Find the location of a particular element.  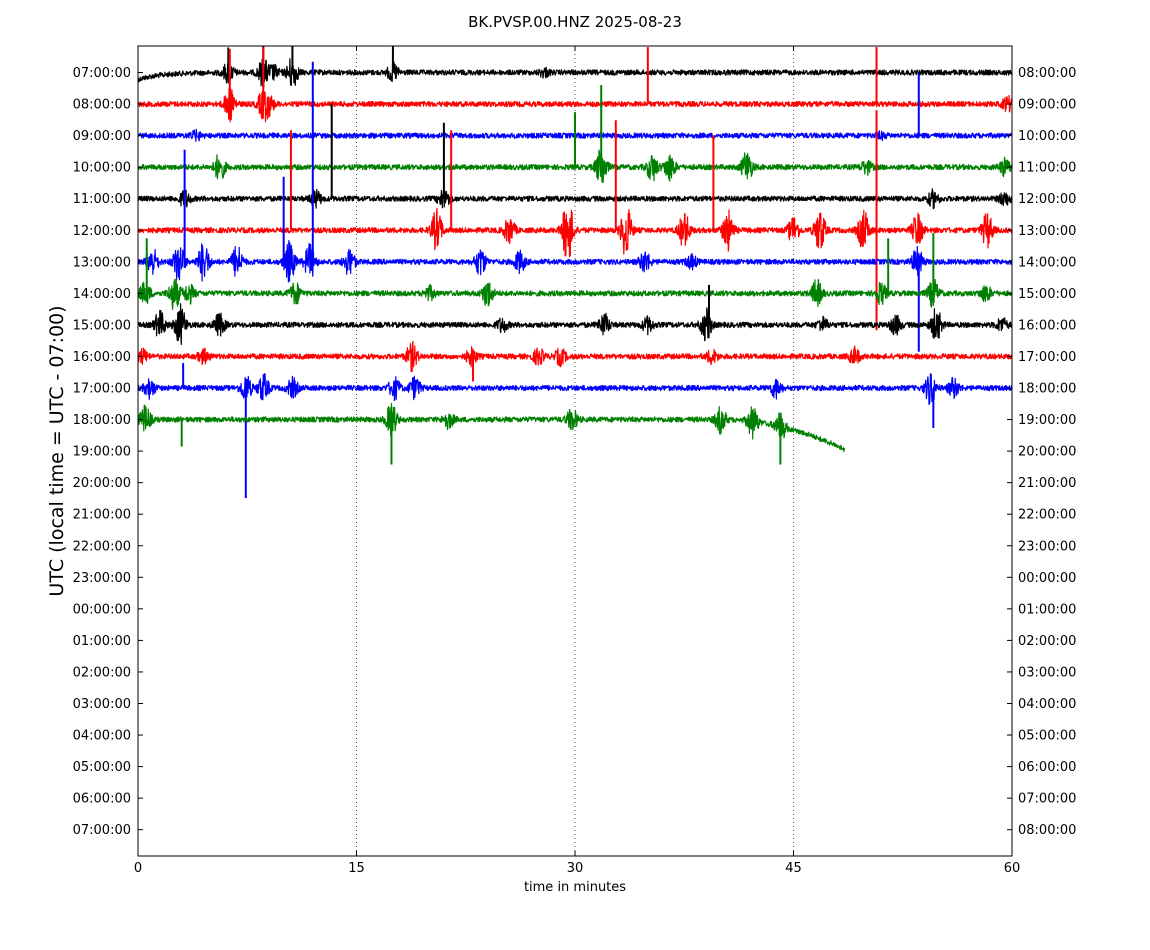

x-tick-label-15: 15 is located at coordinates (356, 868).